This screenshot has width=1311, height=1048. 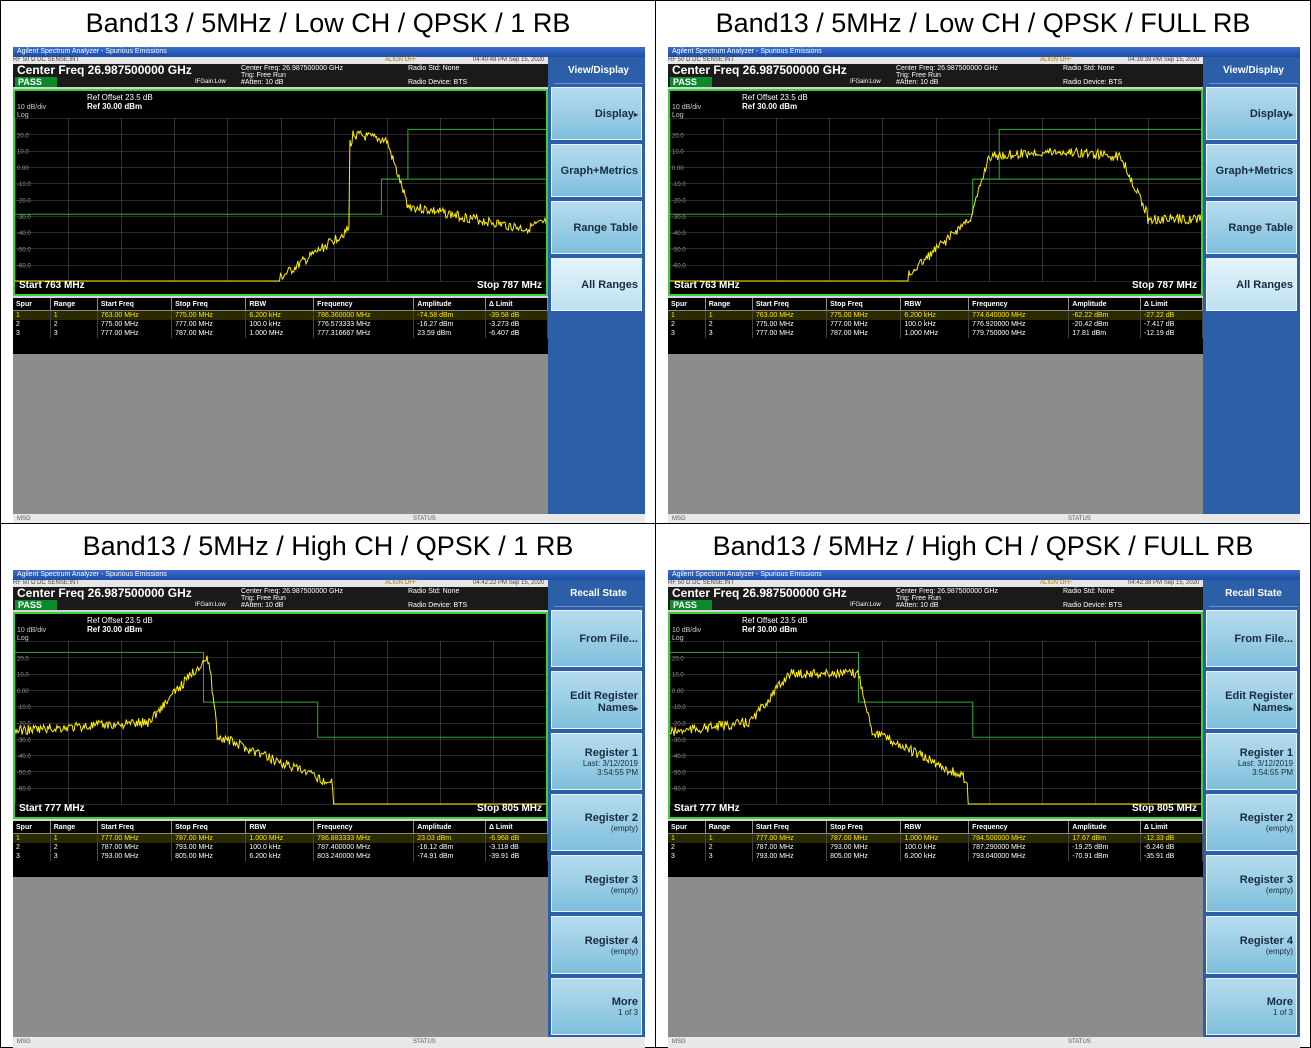 I want to click on y-tick-label: -40.0, so click(x=24, y=757).